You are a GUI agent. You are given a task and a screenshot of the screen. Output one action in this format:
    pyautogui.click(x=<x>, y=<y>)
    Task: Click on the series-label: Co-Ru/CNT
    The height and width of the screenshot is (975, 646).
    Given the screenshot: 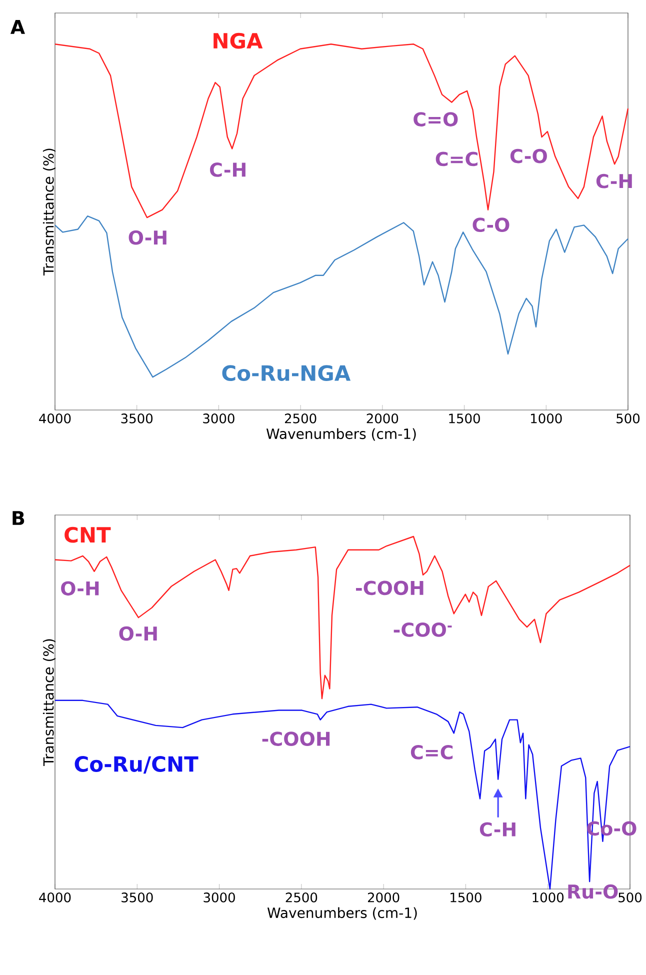 What is the action you would take?
    pyautogui.click(x=136, y=765)
    